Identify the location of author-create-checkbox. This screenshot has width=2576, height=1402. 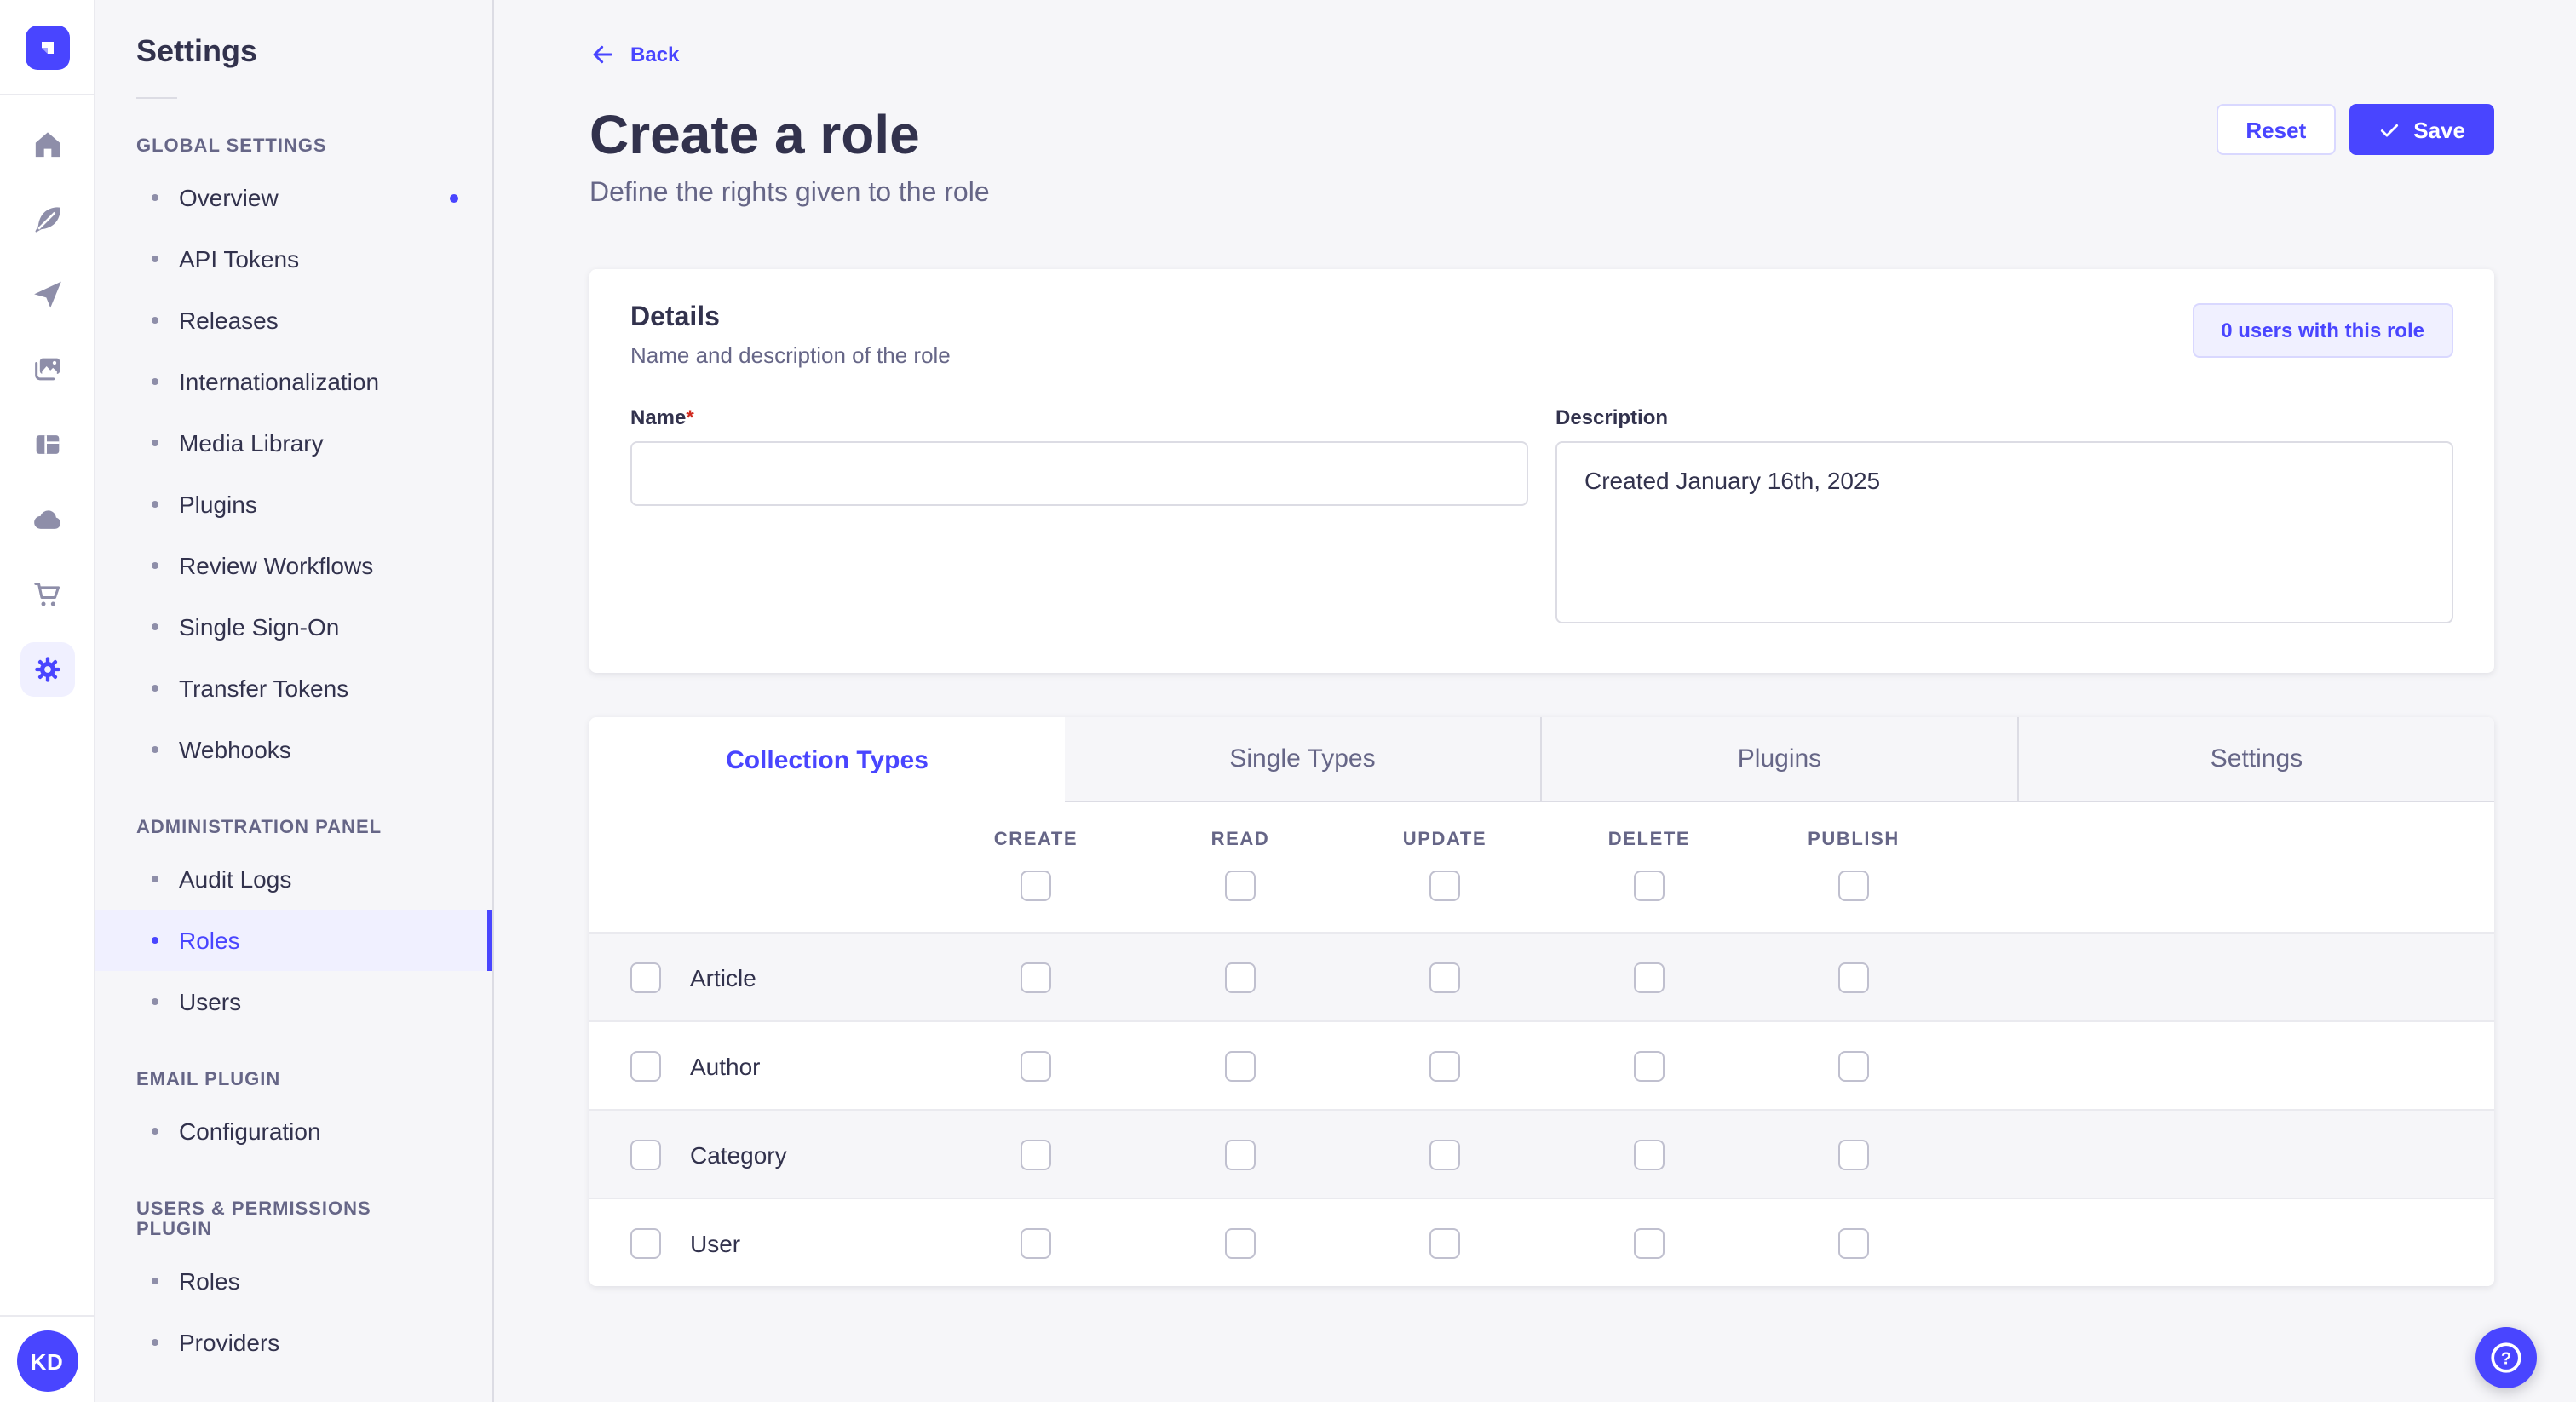
(1036, 1065).